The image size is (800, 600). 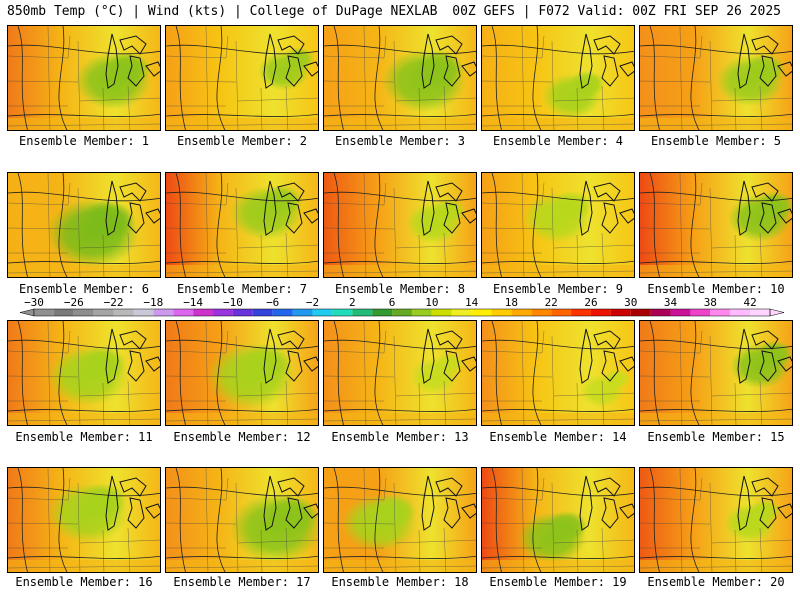 I want to click on colorbar-tick-label: 2, so click(x=352, y=302).